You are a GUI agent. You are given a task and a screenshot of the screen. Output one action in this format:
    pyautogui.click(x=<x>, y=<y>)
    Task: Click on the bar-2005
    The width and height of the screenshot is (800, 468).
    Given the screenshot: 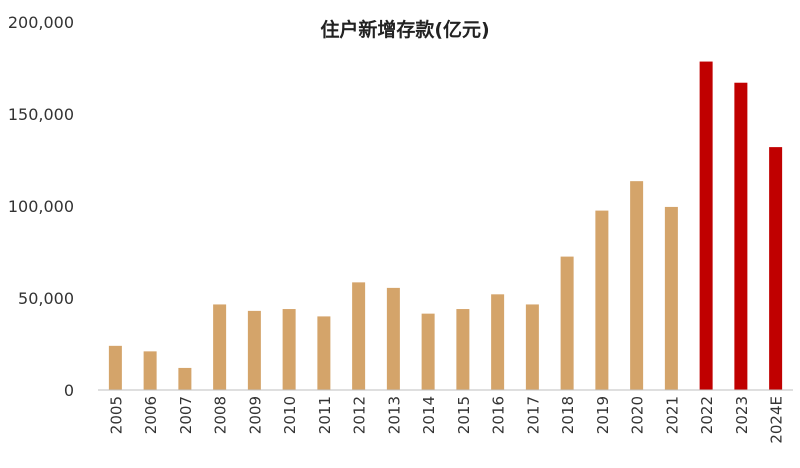 What is the action you would take?
    pyautogui.click(x=115, y=367)
    